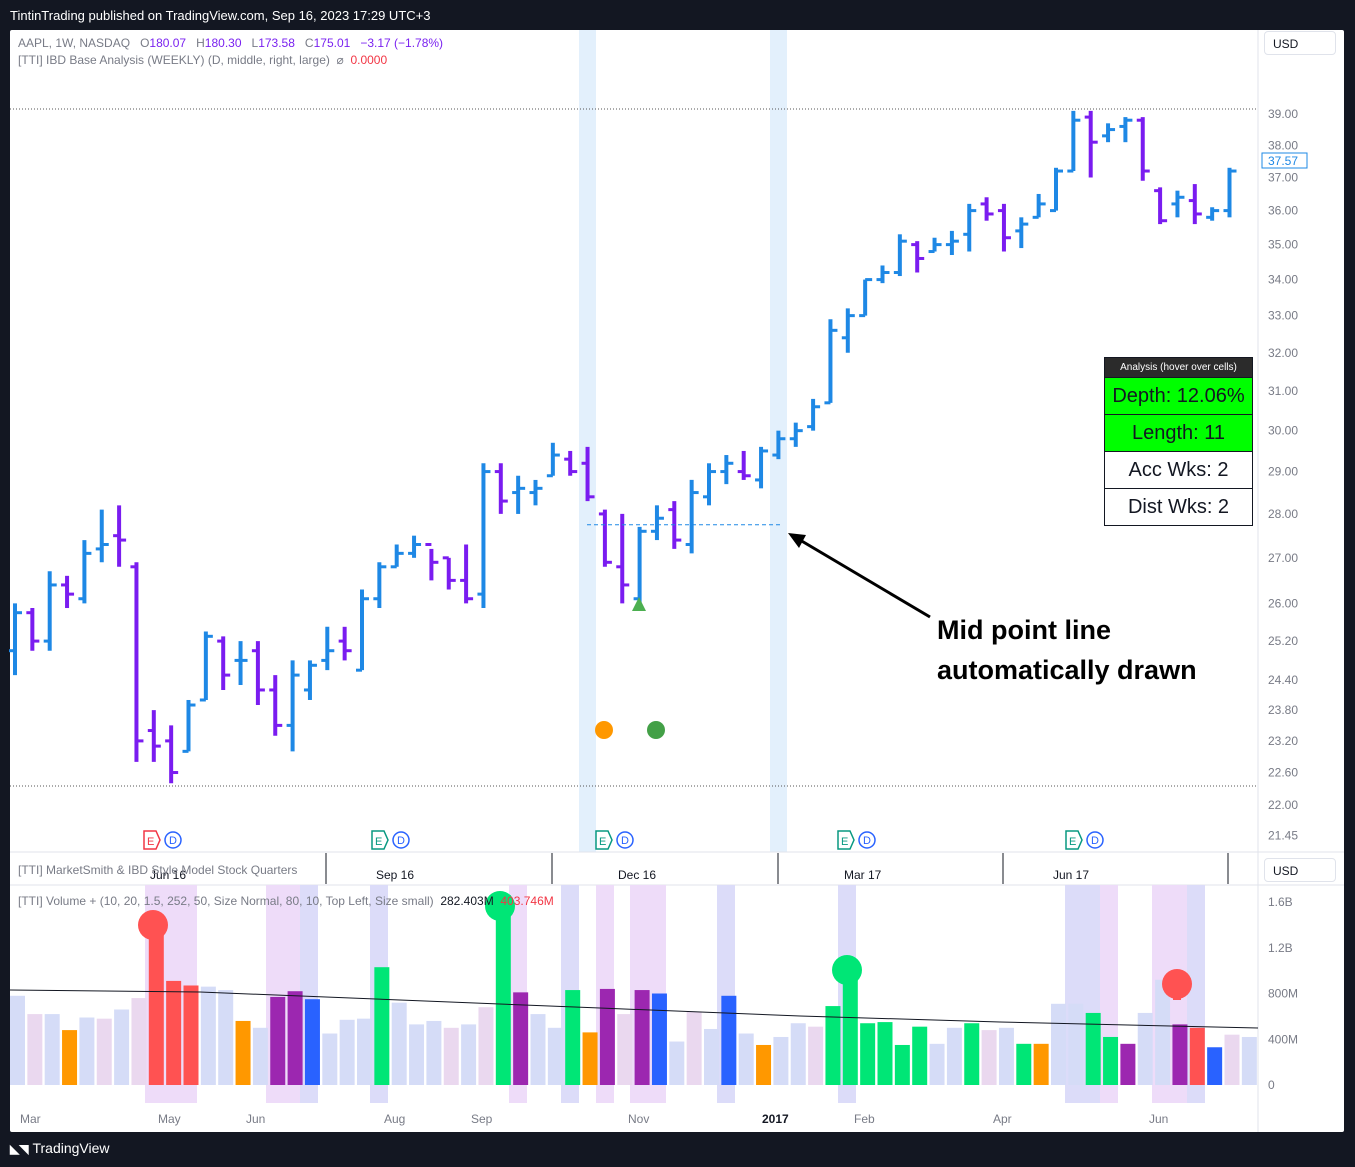 The image size is (1355, 1167). I want to click on change-value: −3.17 (−1.78%), so click(402, 43).